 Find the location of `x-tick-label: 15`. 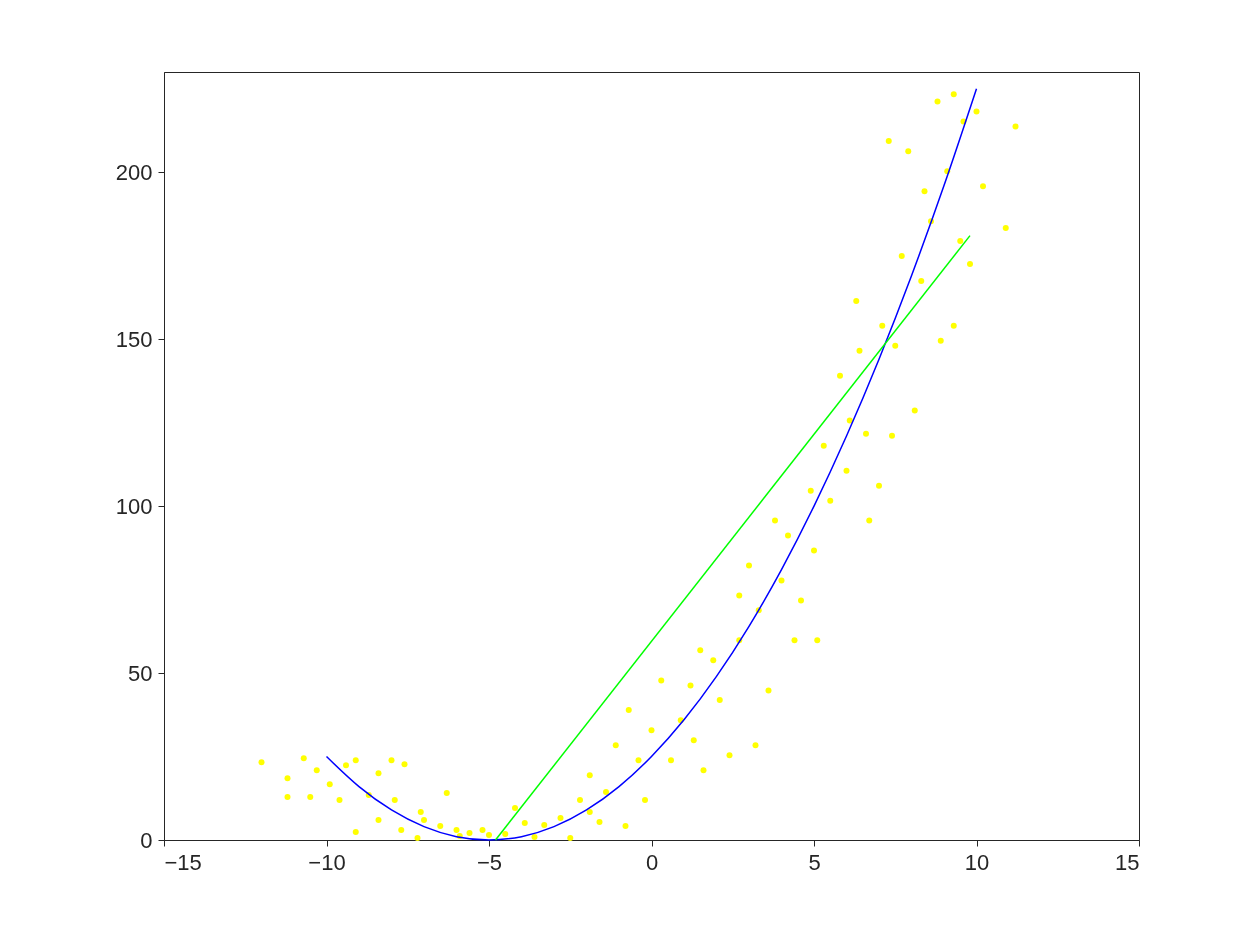

x-tick-label: 15 is located at coordinates (1127, 862).